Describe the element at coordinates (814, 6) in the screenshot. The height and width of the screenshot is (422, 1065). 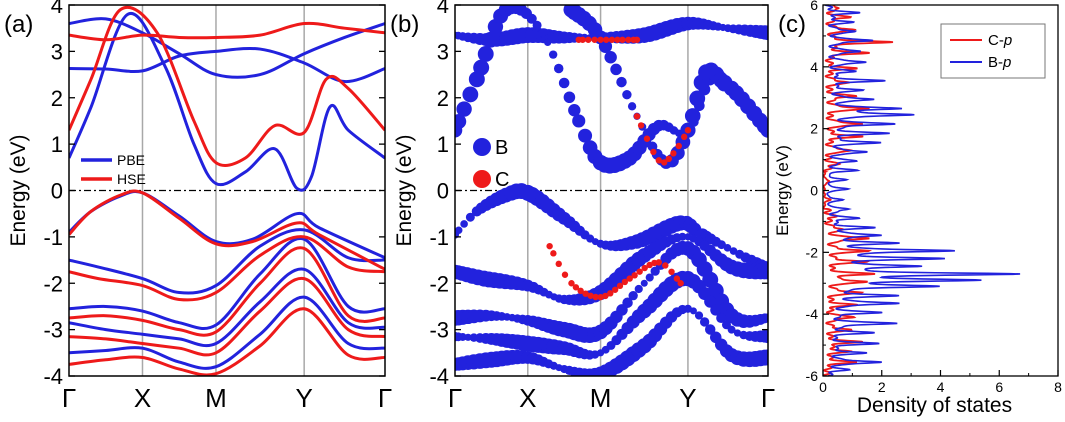
I see `y-tick-label: 6` at that location.